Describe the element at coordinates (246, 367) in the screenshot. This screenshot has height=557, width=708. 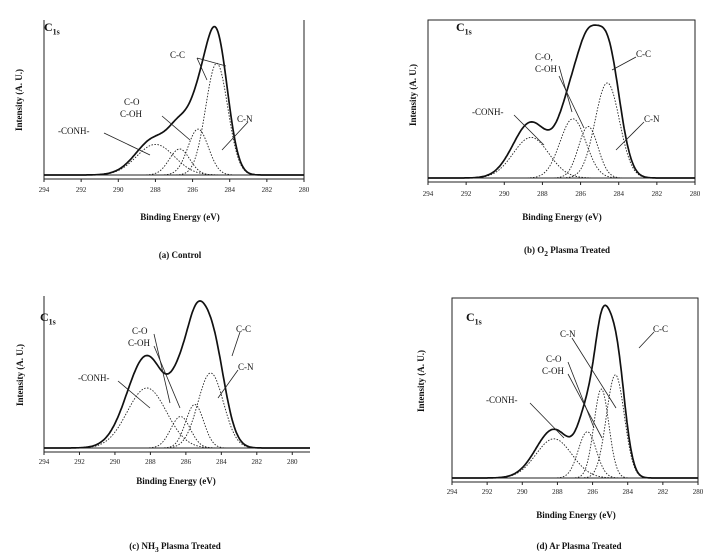
I see `peak-label-c-cn: C-N` at that location.